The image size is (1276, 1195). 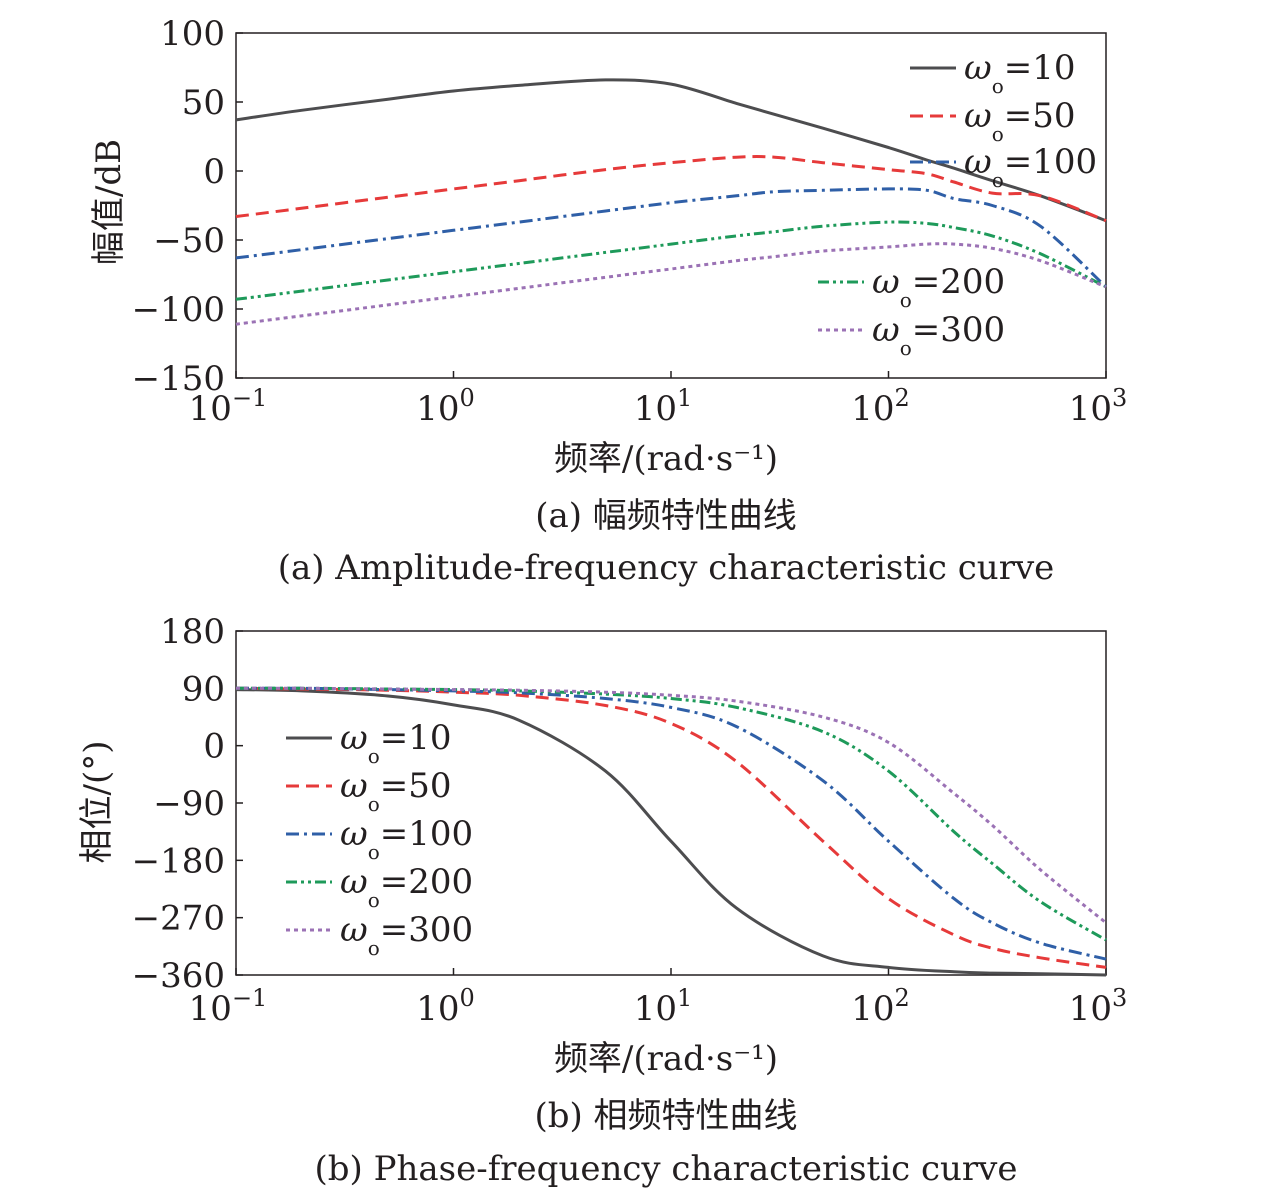 I want to click on amplitude-series-layer, so click(x=671, y=202).